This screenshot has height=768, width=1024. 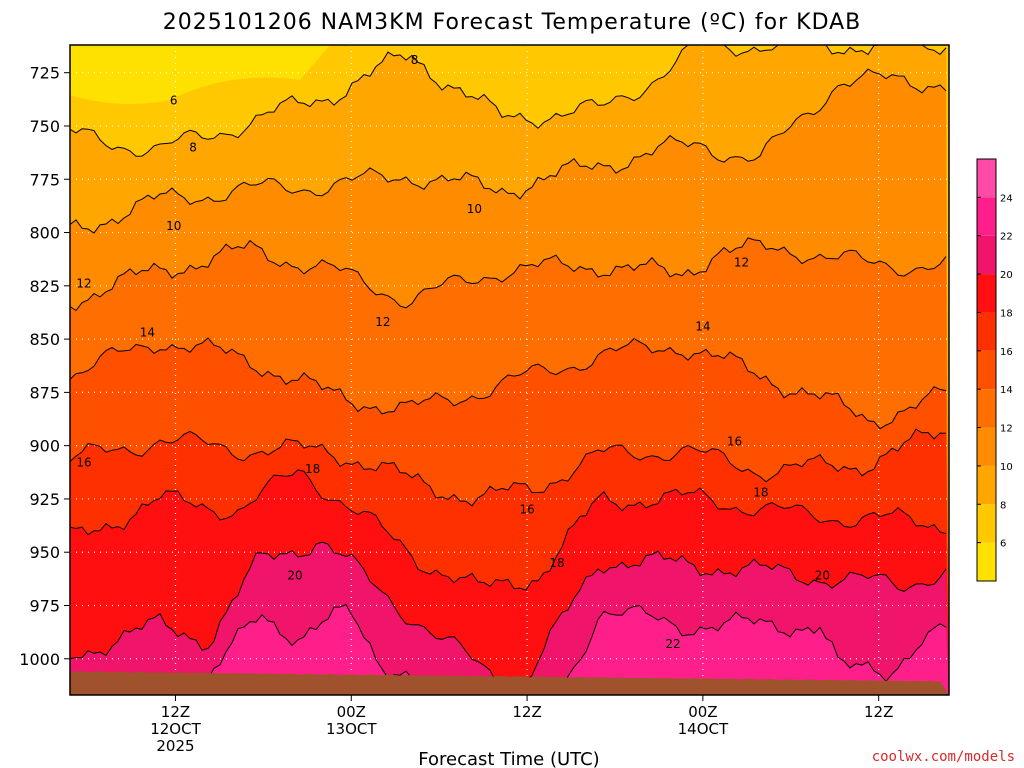 What do you see at coordinates (44, 233) in the screenshot?
I see `y-tick-label: 800` at bounding box center [44, 233].